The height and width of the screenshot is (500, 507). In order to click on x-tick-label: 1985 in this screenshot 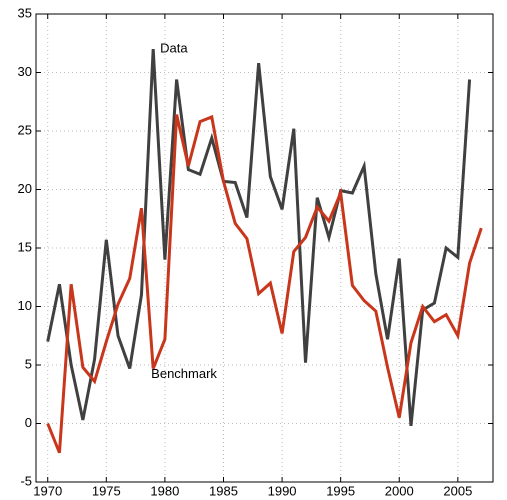, I will do `click(223, 490)`.